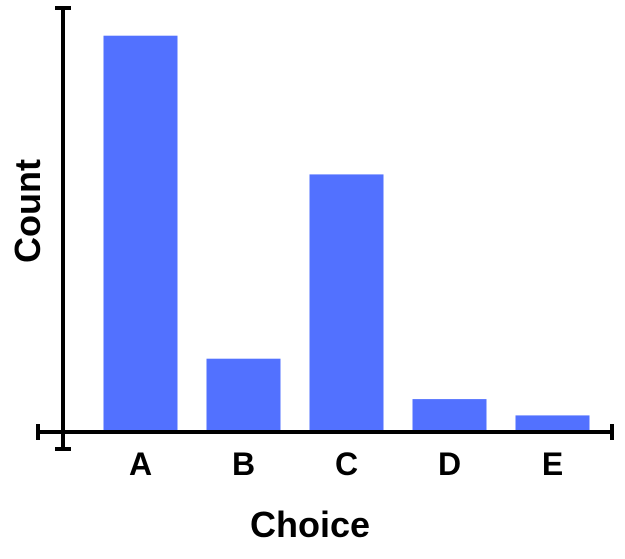 The height and width of the screenshot is (559, 625). Describe the element at coordinates (346, 303) in the screenshot. I see `bar-c` at that location.